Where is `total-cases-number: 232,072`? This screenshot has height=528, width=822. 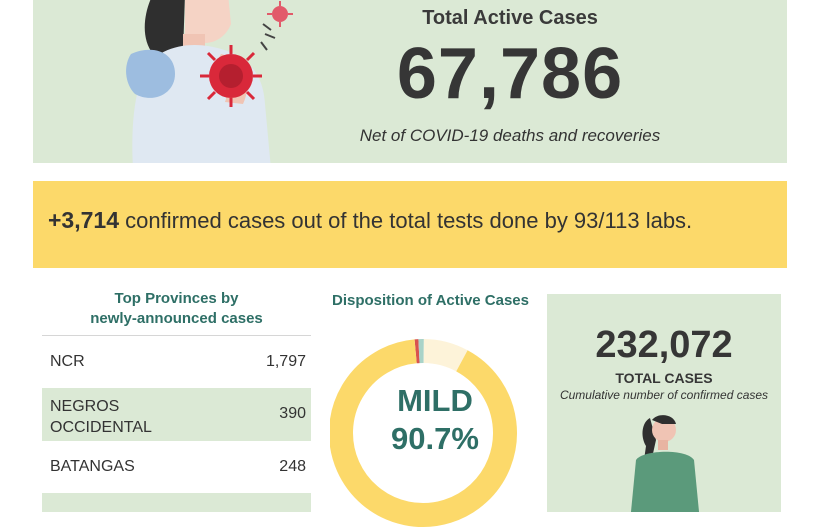
total-cases-number: 232,072 is located at coordinates (664, 345).